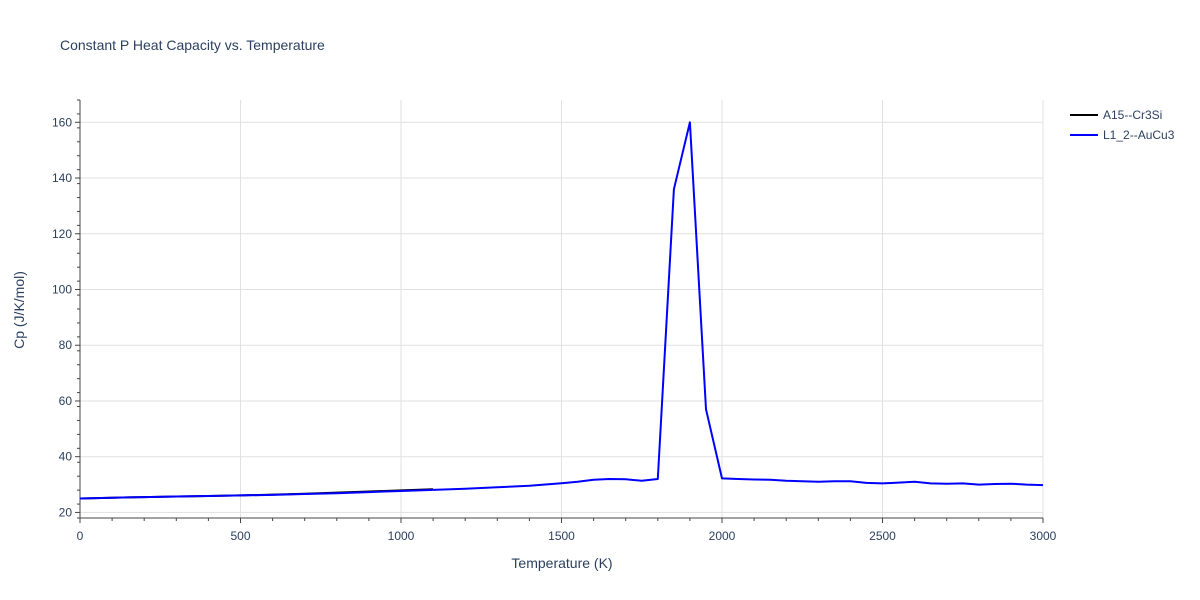  What do you see at coordinates (1122, 125) in the screenshot?
I see `legend: A15--Cr3Si L1_2--AuCu3` at bounding box center [1122, 125].